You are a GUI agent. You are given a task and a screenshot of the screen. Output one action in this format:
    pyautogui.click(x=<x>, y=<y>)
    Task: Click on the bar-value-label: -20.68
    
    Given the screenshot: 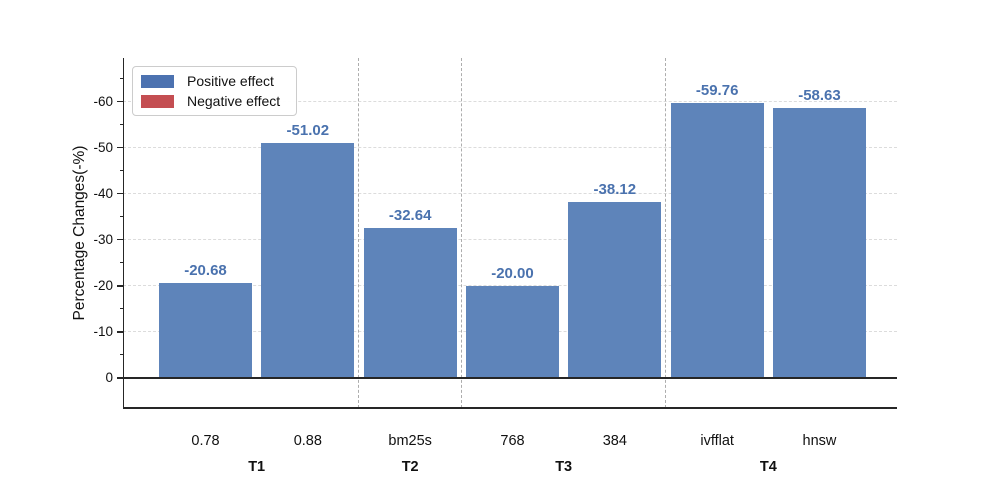 What is the action you would take?
    pyautogui.click(x=205, y=270)
    